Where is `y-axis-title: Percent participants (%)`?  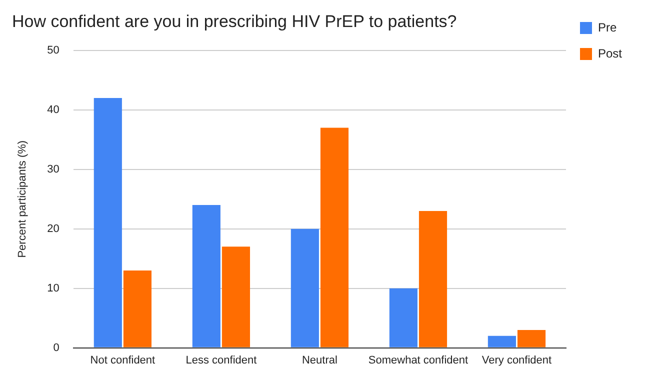
y-axis-title: Percent participants (%) is located at coordinates (22, 199).